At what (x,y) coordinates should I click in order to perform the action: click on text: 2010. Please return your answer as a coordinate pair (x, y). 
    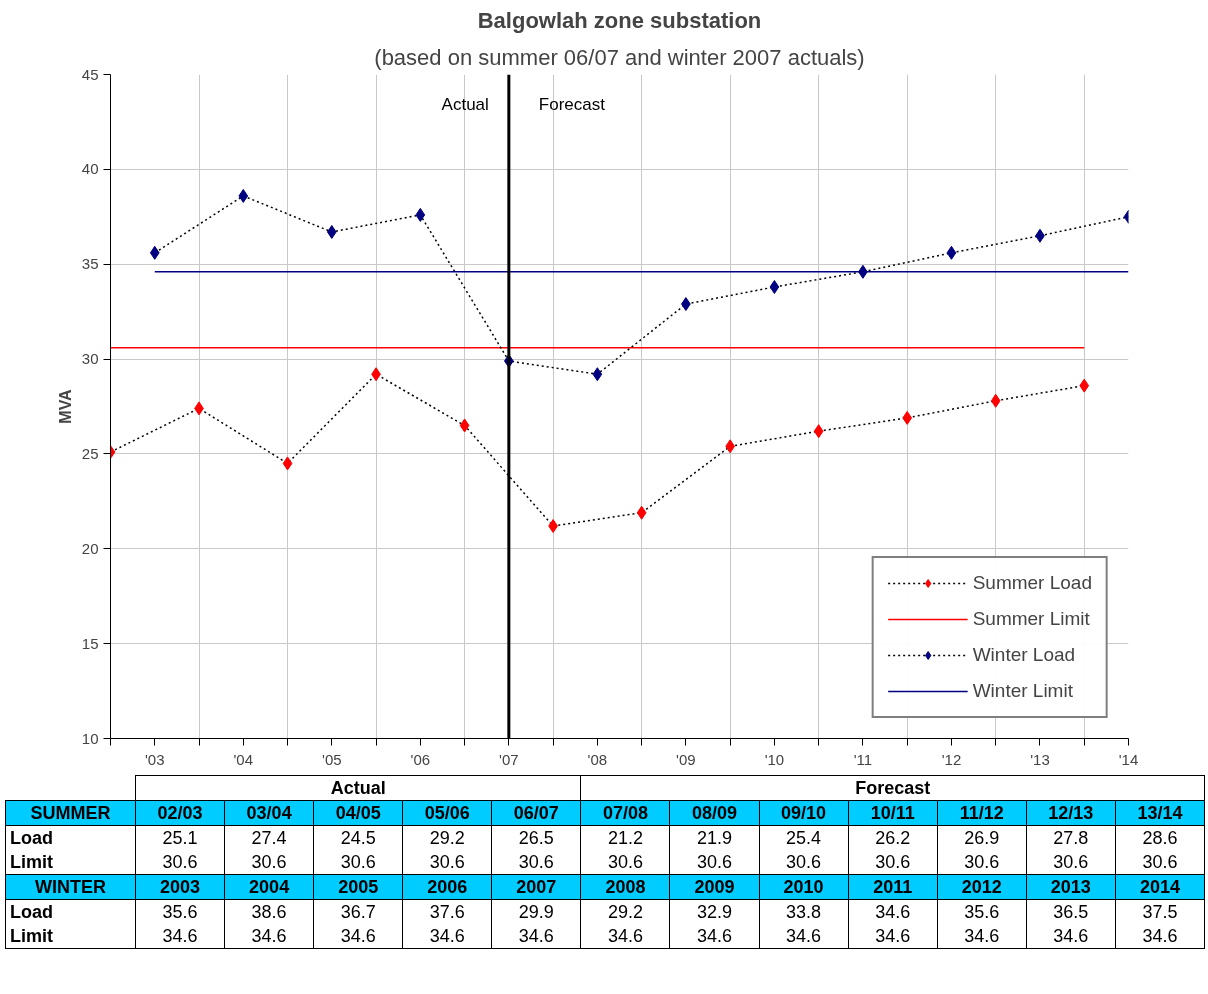
    Looking at the image, I should click on (804, 887).